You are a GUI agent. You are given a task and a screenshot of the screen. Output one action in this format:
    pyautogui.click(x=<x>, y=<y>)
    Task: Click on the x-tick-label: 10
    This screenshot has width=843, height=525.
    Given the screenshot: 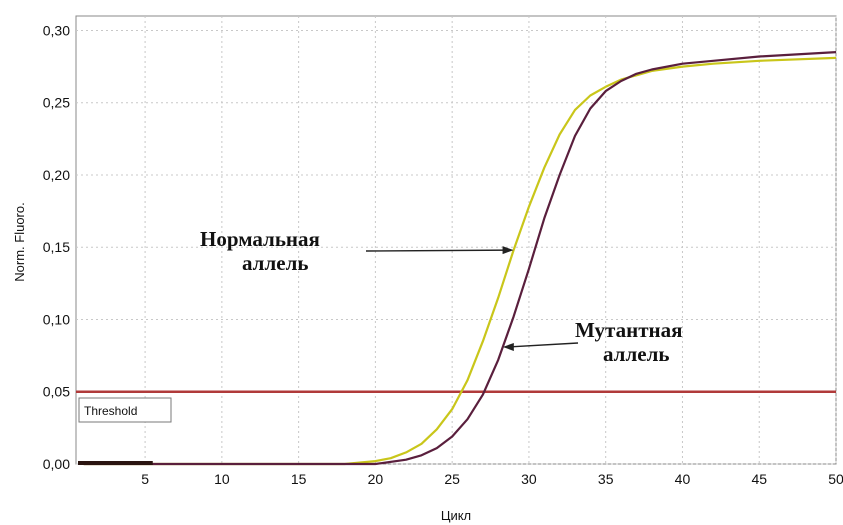 What is the action you would take?
    pyautogui.click(x=222, y=479)
    